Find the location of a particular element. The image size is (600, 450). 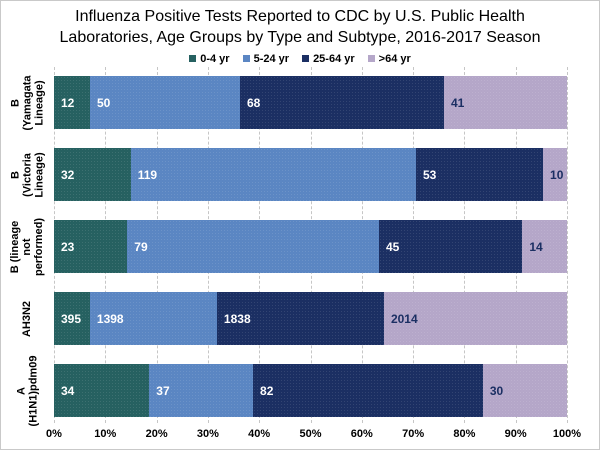

segment-value-label: 23 is located at coordinates (68, 246).